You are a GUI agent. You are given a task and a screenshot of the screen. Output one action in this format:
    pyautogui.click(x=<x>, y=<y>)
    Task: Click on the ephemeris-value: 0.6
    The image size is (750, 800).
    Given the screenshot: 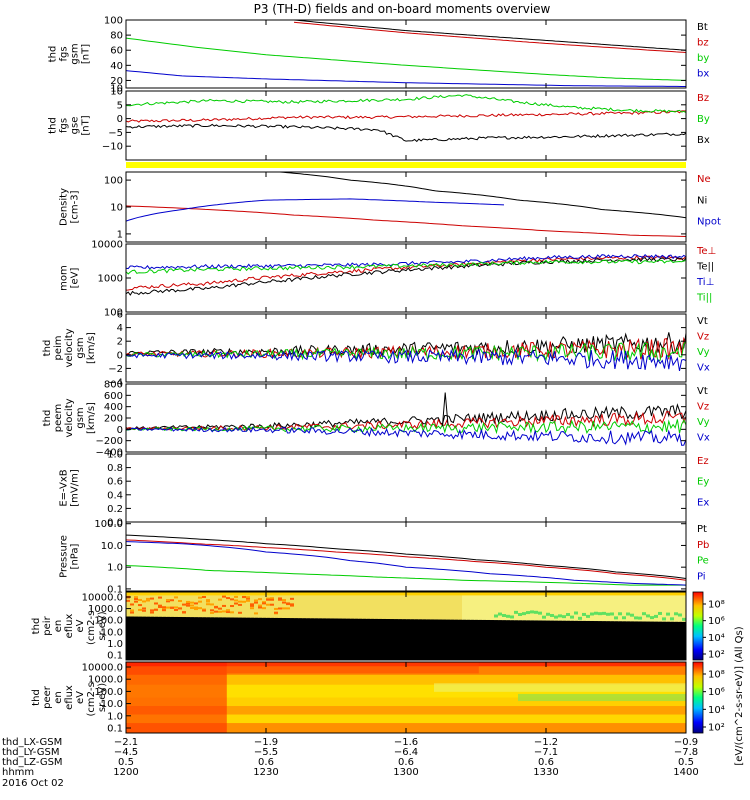 What is the action you would take?
    pyautogui.click(x=406, y=762)
    